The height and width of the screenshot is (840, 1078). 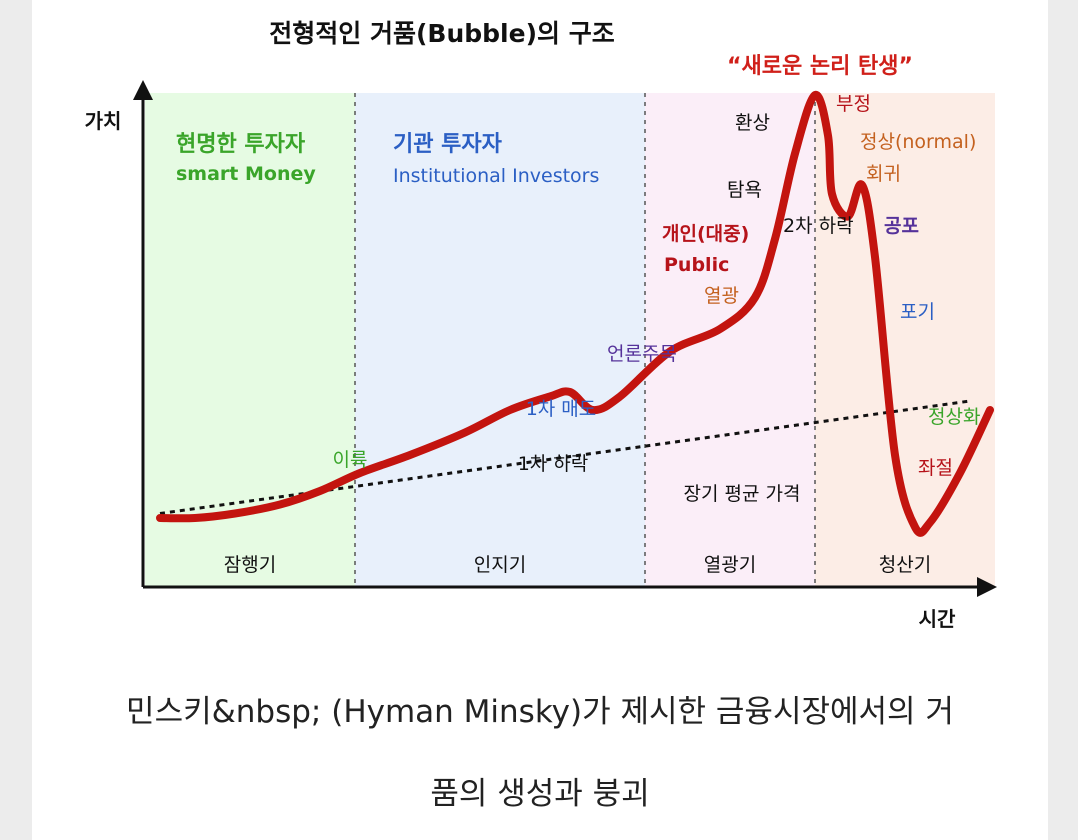 What do you see at coordinates (987, 587) in the screenshot?
I see `x-axis-arrow` at bounding box center [987, 587].